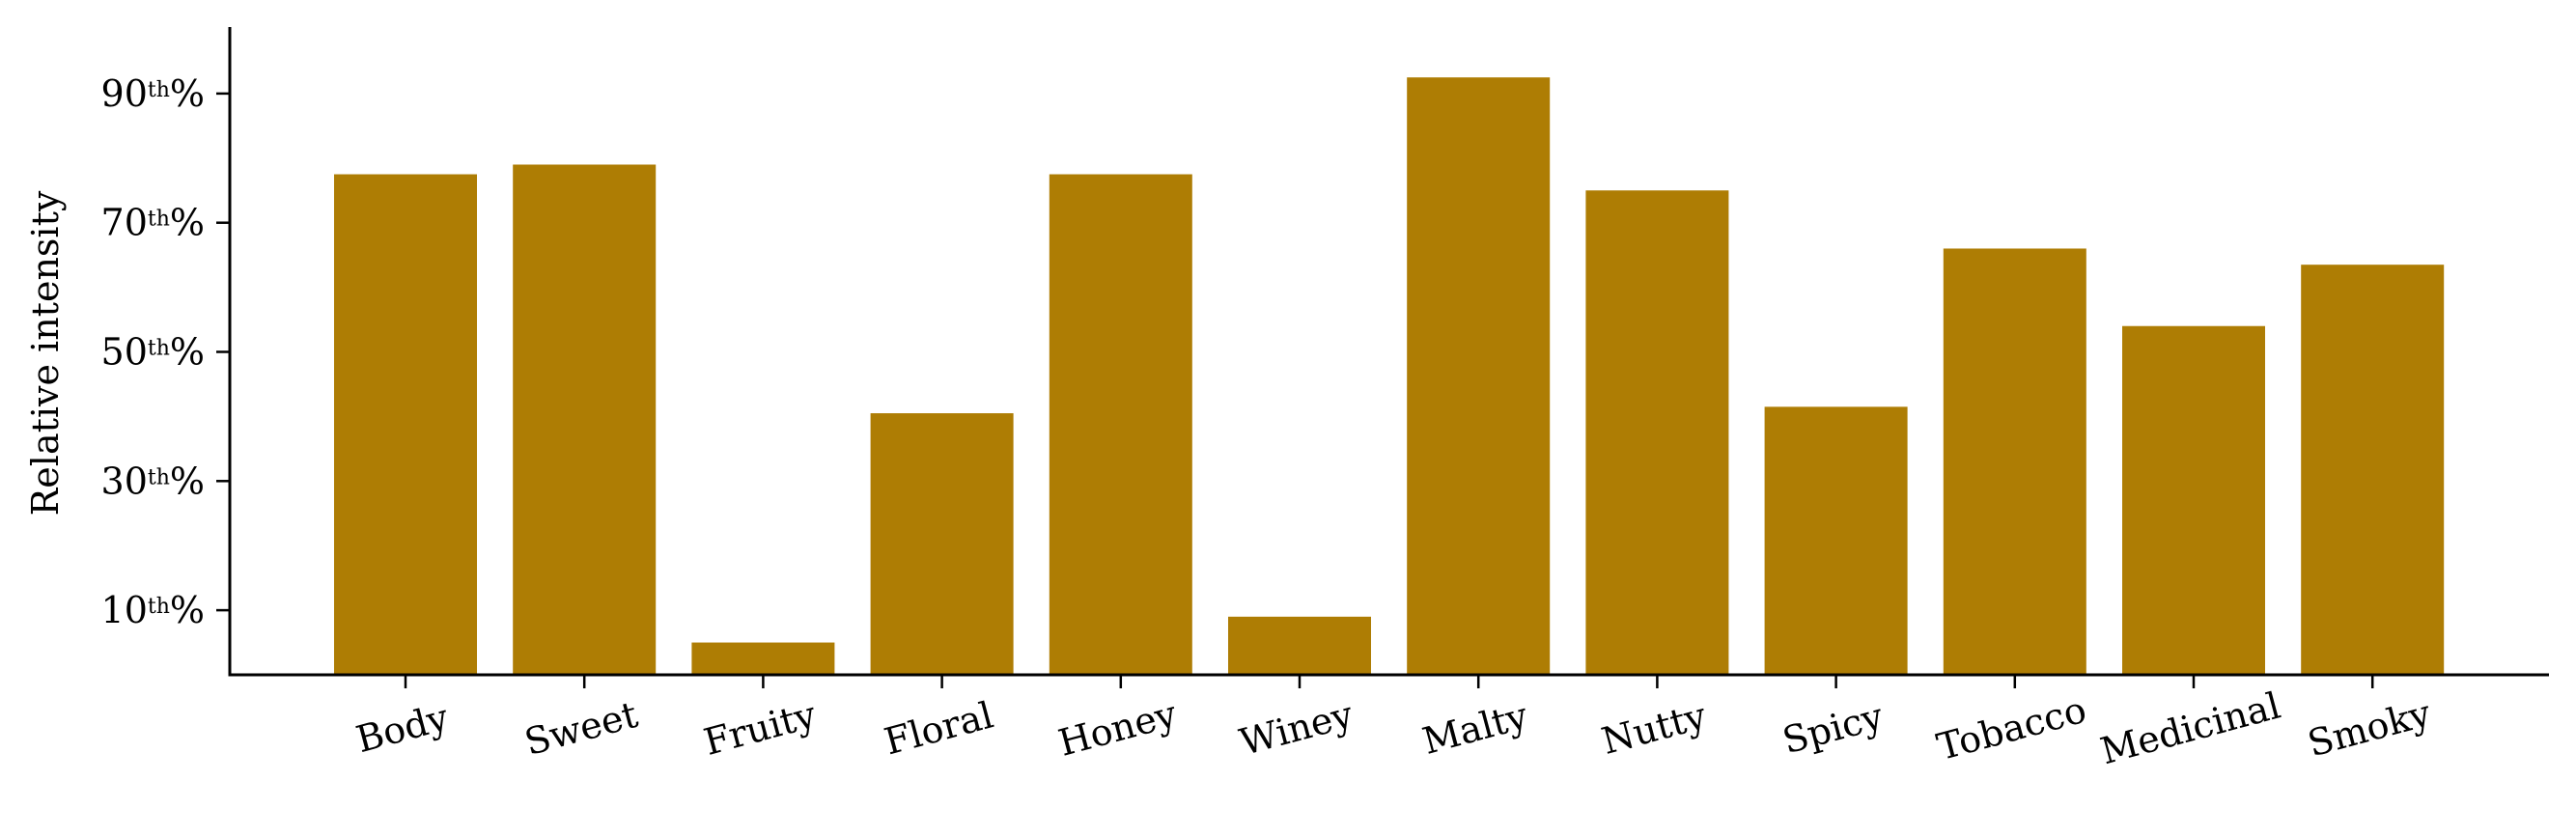  What do you see at coordinates (46, 353) in the screenshot?
I see `y-axis-title: Relative intensity` at bounding box center [46, 353].